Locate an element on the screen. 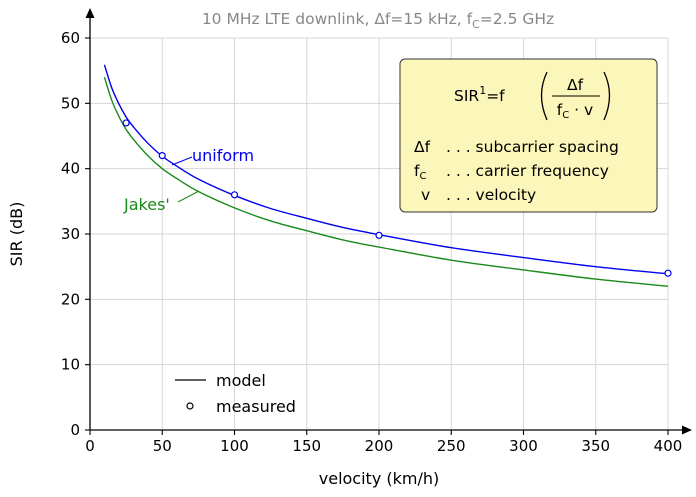 Image resolution: width=696 pixels, height=497 pixels. x-tick-label: 100 is located at coordinates (234, 446).